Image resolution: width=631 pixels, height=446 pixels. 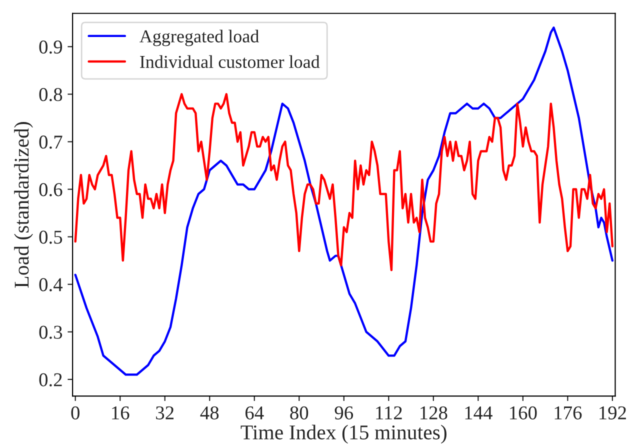 What do you see at coordinates (344, 413) in the screenshot?
I see `x-tick-label: 96` at bounding box center [344, 413].